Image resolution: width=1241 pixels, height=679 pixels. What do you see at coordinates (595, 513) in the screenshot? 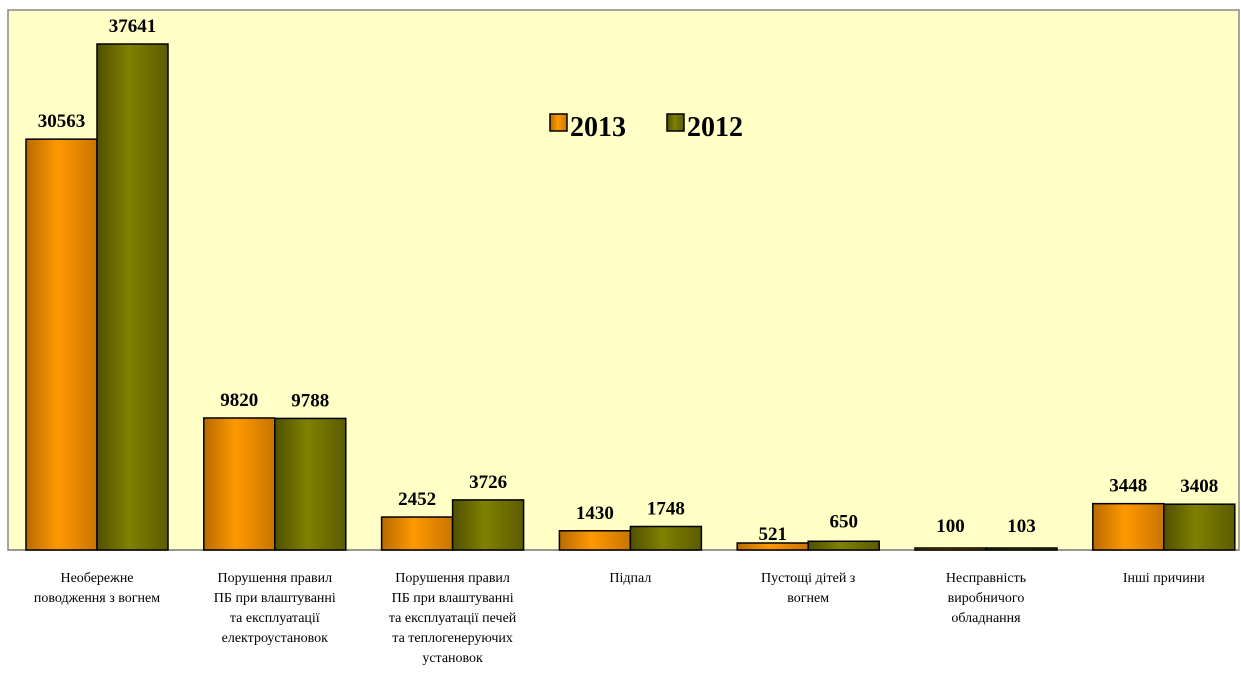
I see `value-label-2013-3: 1430` at bounding box center [595, 513].